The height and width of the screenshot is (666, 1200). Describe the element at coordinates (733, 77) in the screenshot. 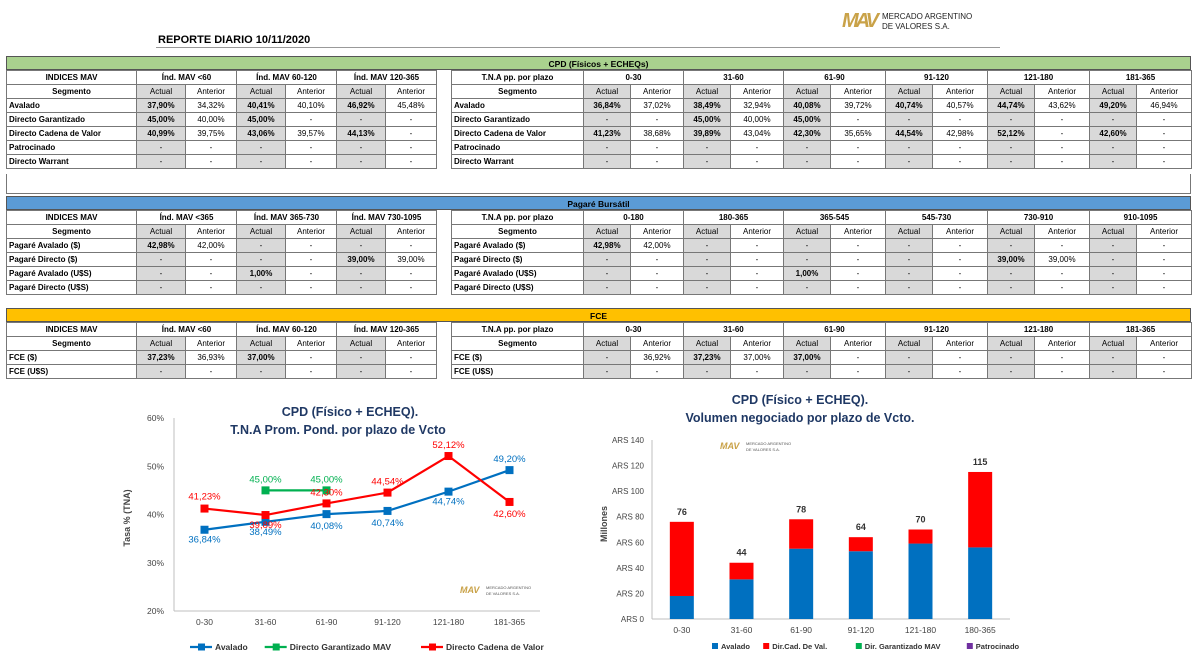

I see `tna-group-header: 31-60` at that location.